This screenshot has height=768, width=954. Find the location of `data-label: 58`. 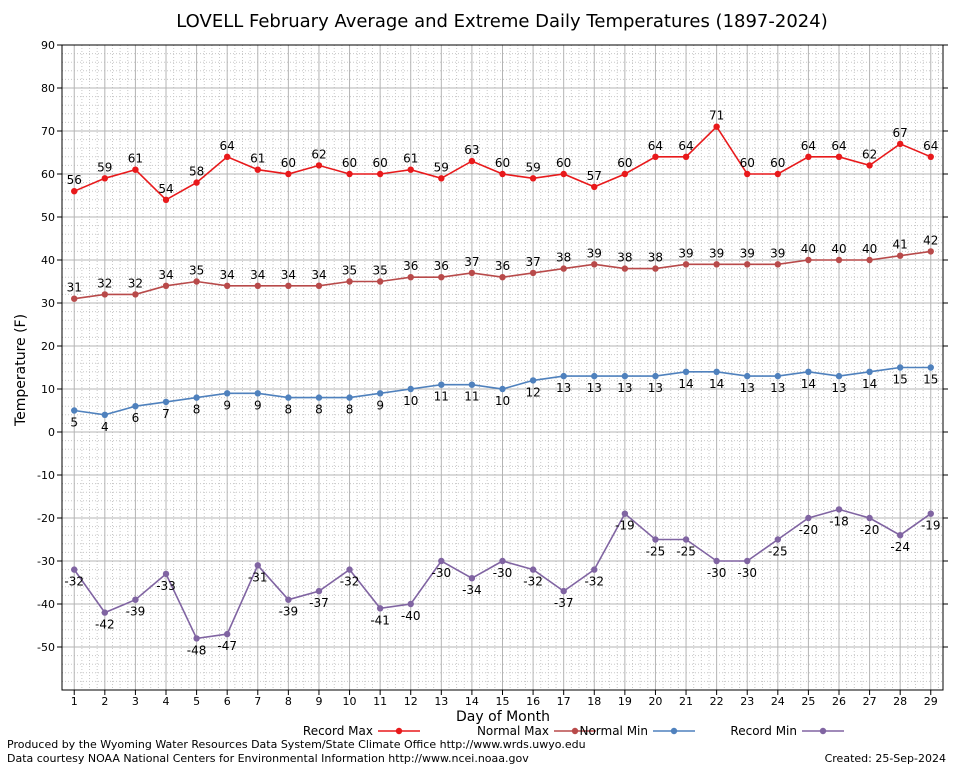

data-label: 58 is located at coordinates (196, 172).